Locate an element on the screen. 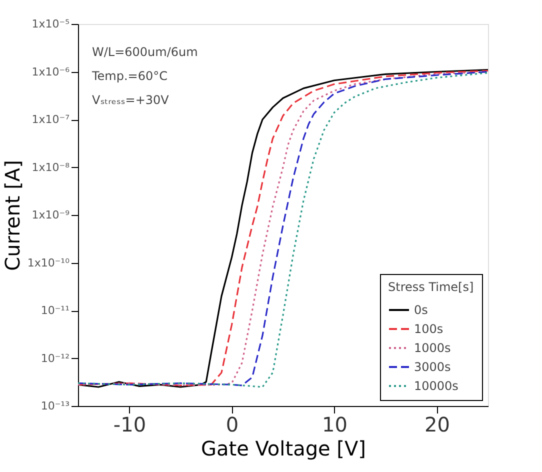 The height and width of the screenshot is (472, 542). x-tick-label: 10 is located at coordinates (335, 424).